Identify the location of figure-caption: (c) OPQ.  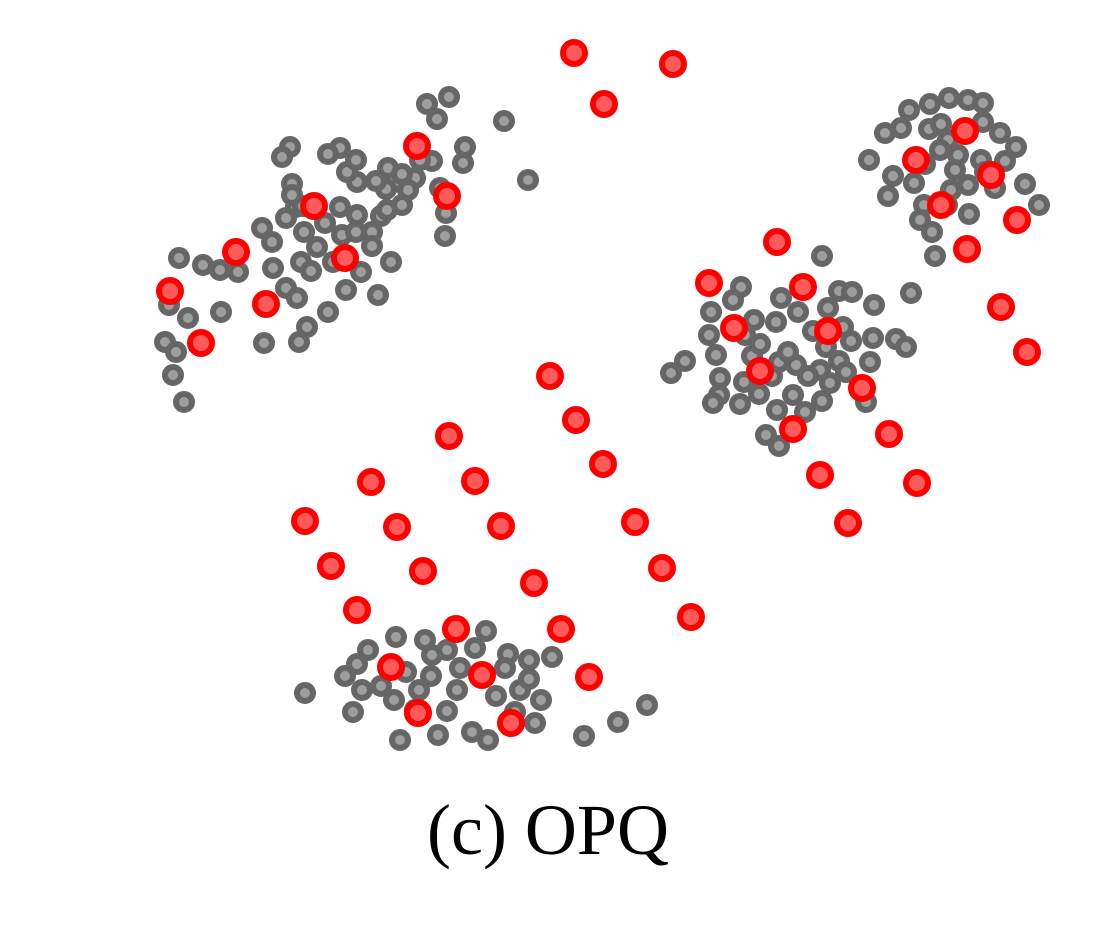
(548, 830).